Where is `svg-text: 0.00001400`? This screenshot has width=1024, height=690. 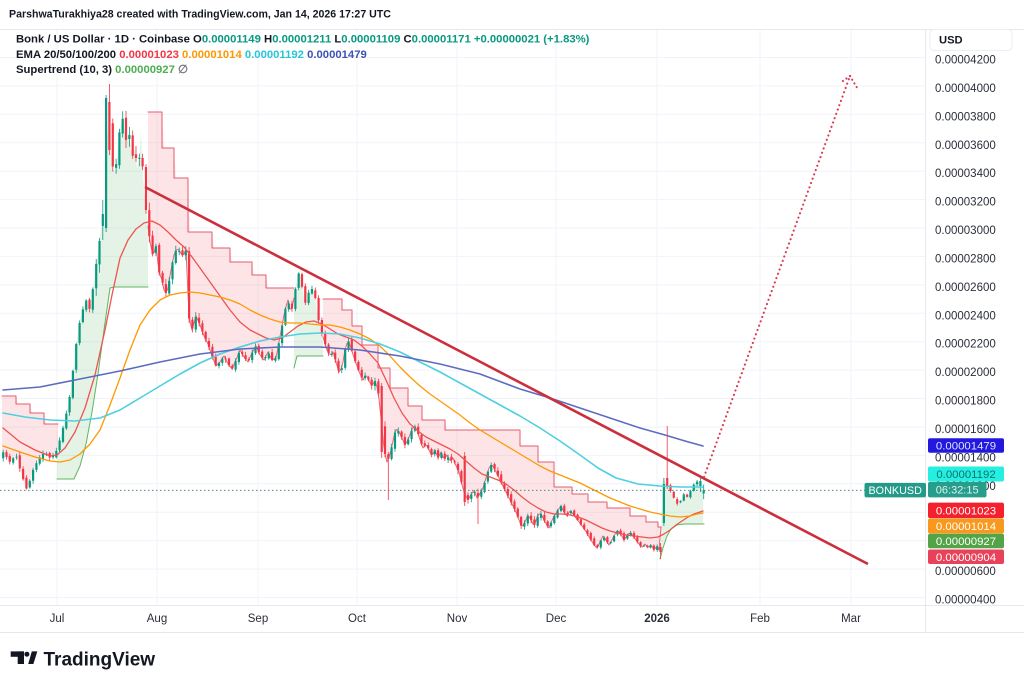
svg-text: 0.00001400 is located at coordinates (965, 458).